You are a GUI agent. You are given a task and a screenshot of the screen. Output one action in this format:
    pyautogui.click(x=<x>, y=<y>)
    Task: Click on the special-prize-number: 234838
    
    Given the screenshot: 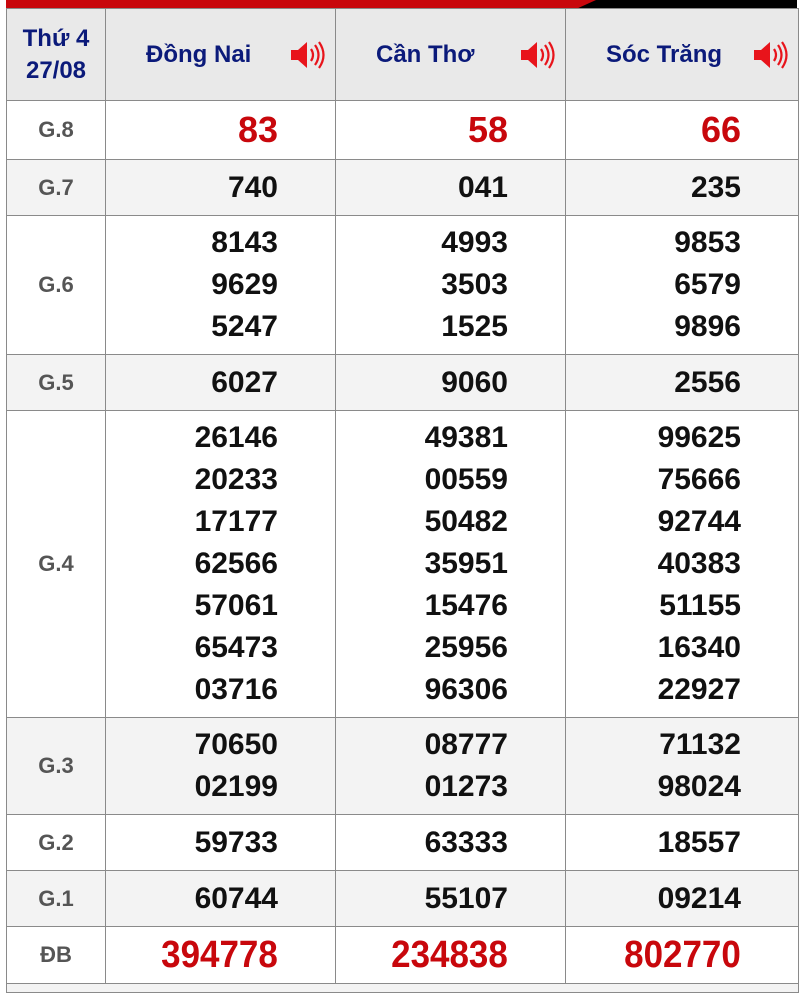 What is the action you would take?
    pyautogui.click(x=449, y=955)
    